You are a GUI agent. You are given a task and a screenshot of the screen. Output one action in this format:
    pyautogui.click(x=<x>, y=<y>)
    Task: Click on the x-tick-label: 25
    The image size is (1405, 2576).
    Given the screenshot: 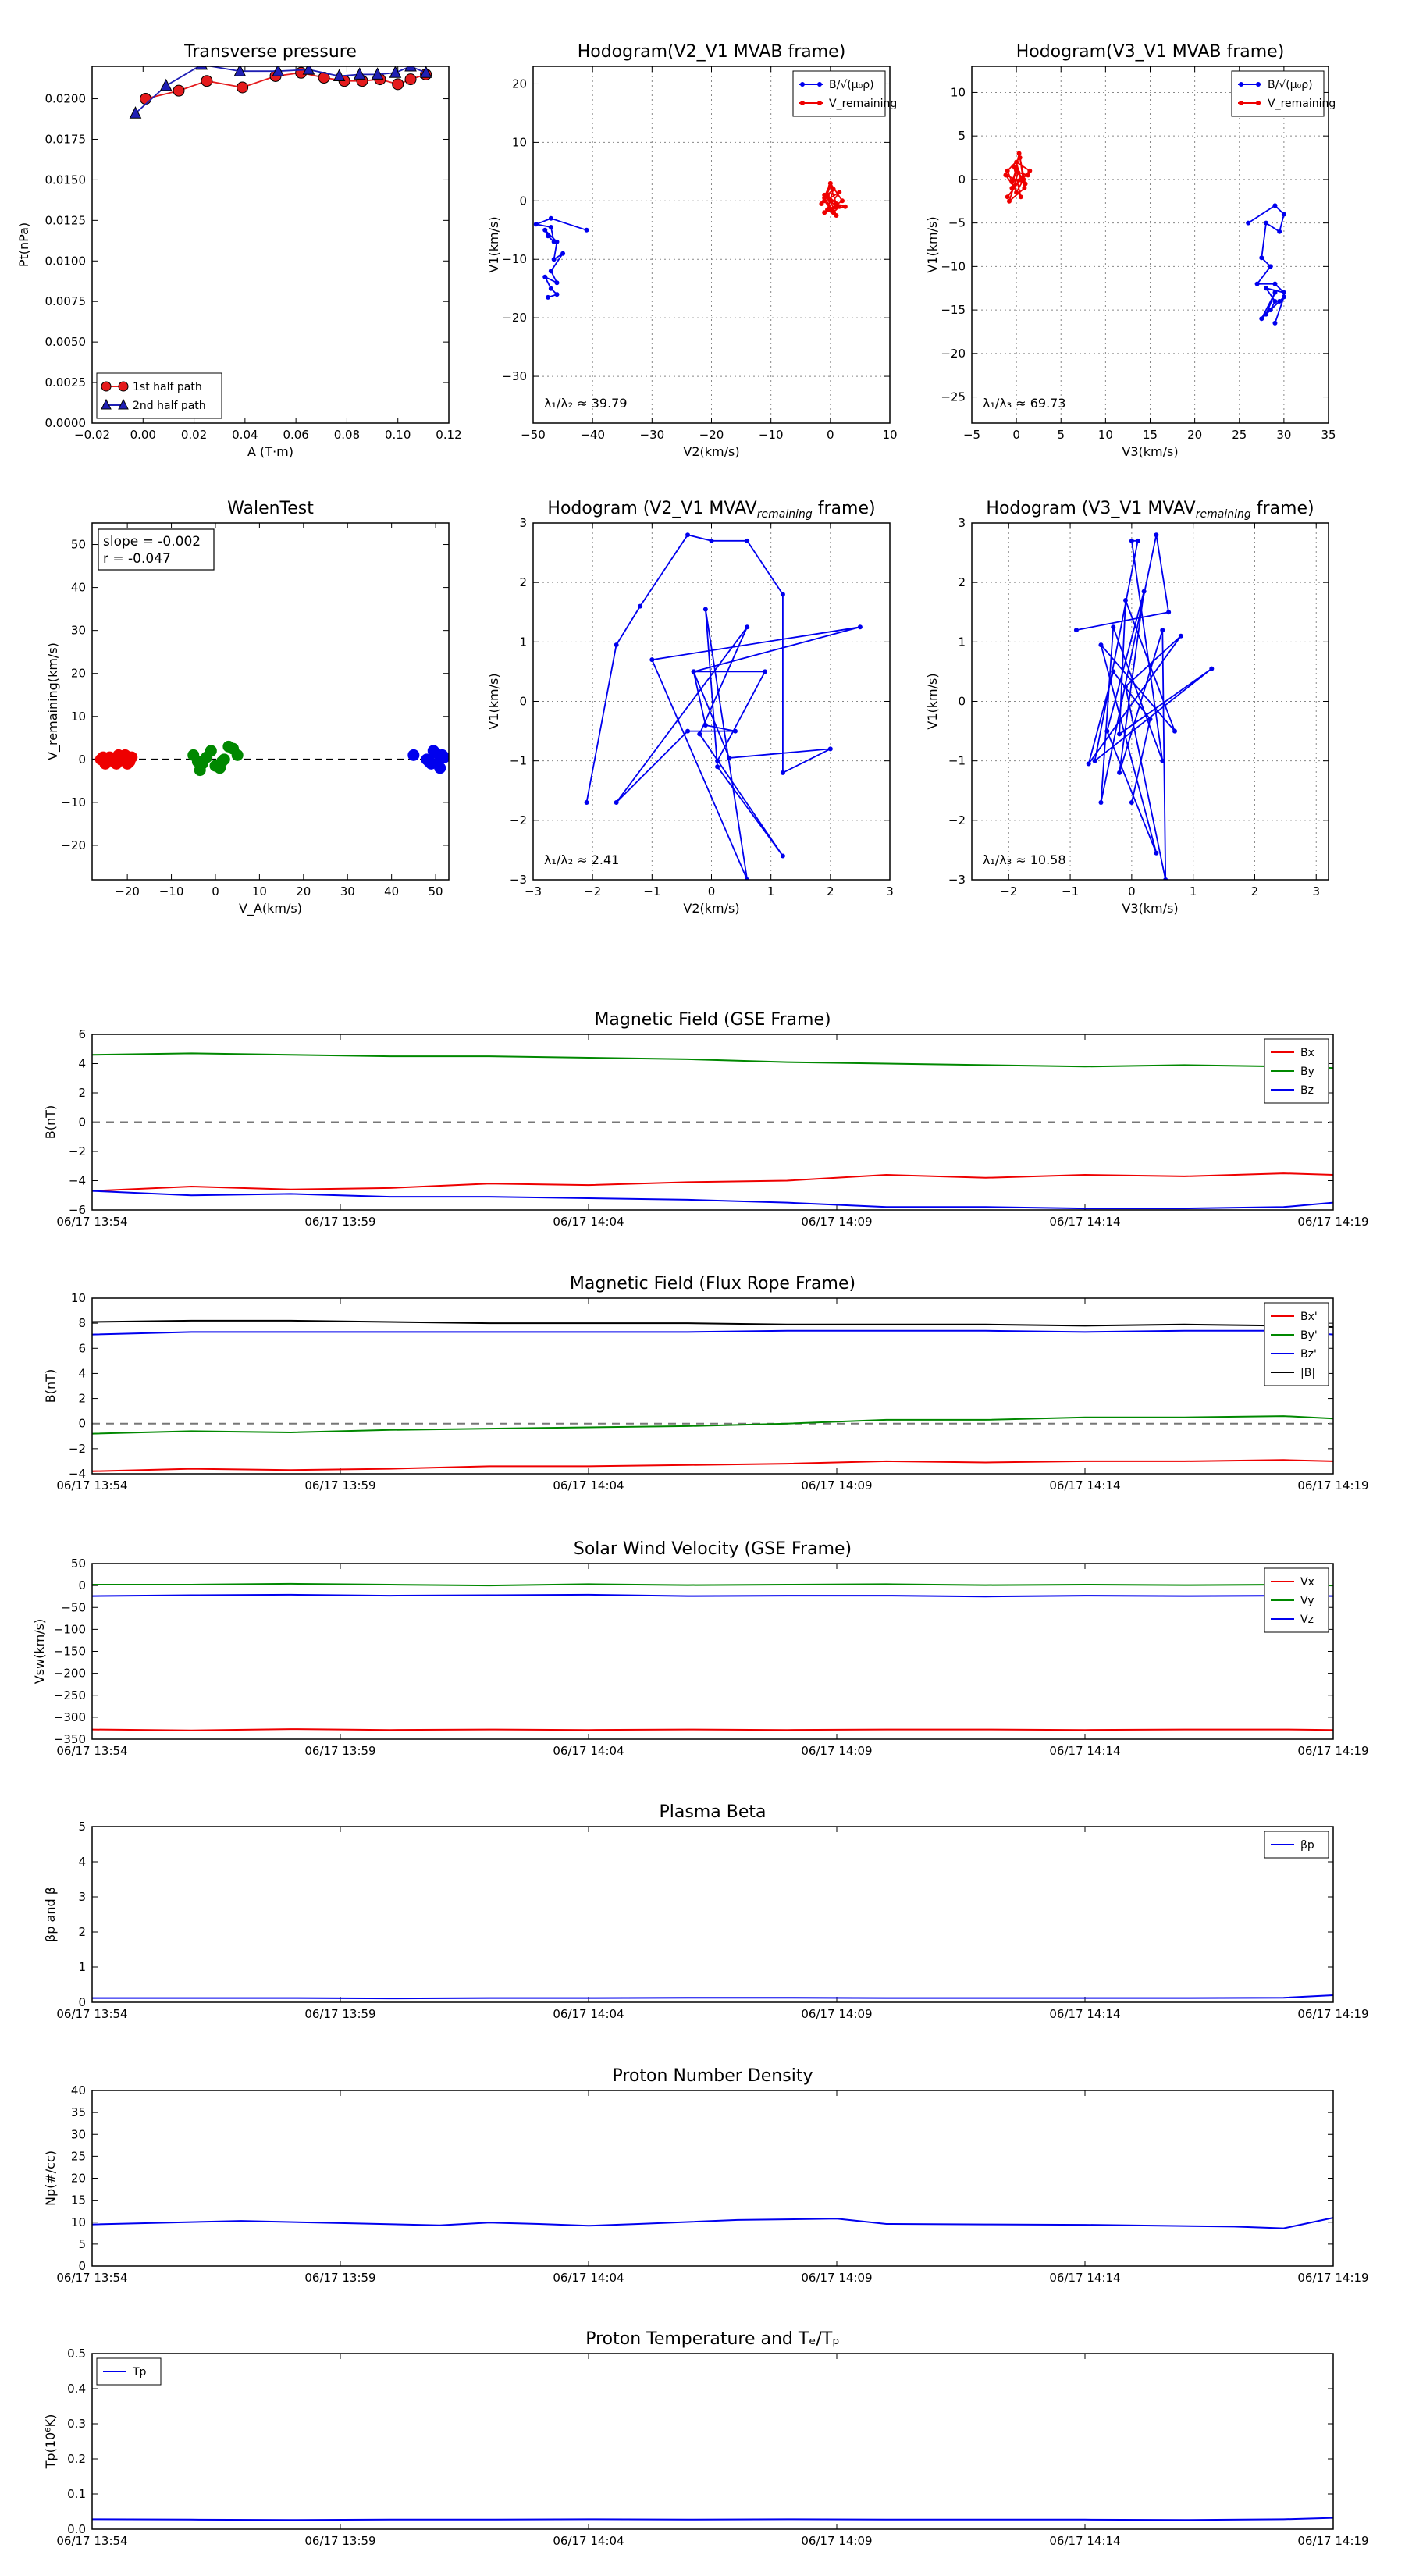 What is the action you would take?
    pyautogui.click(x=1239, y=435)
    